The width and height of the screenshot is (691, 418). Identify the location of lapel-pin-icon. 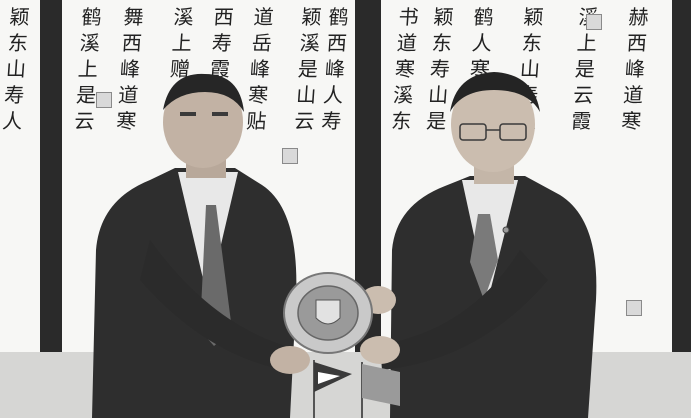
(506, 230).